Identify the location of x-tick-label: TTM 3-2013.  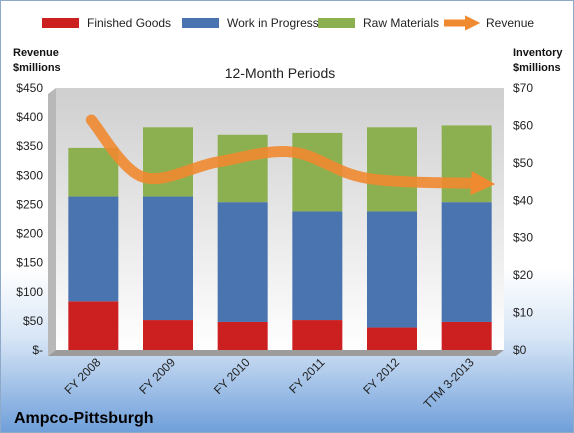
(449, 383).